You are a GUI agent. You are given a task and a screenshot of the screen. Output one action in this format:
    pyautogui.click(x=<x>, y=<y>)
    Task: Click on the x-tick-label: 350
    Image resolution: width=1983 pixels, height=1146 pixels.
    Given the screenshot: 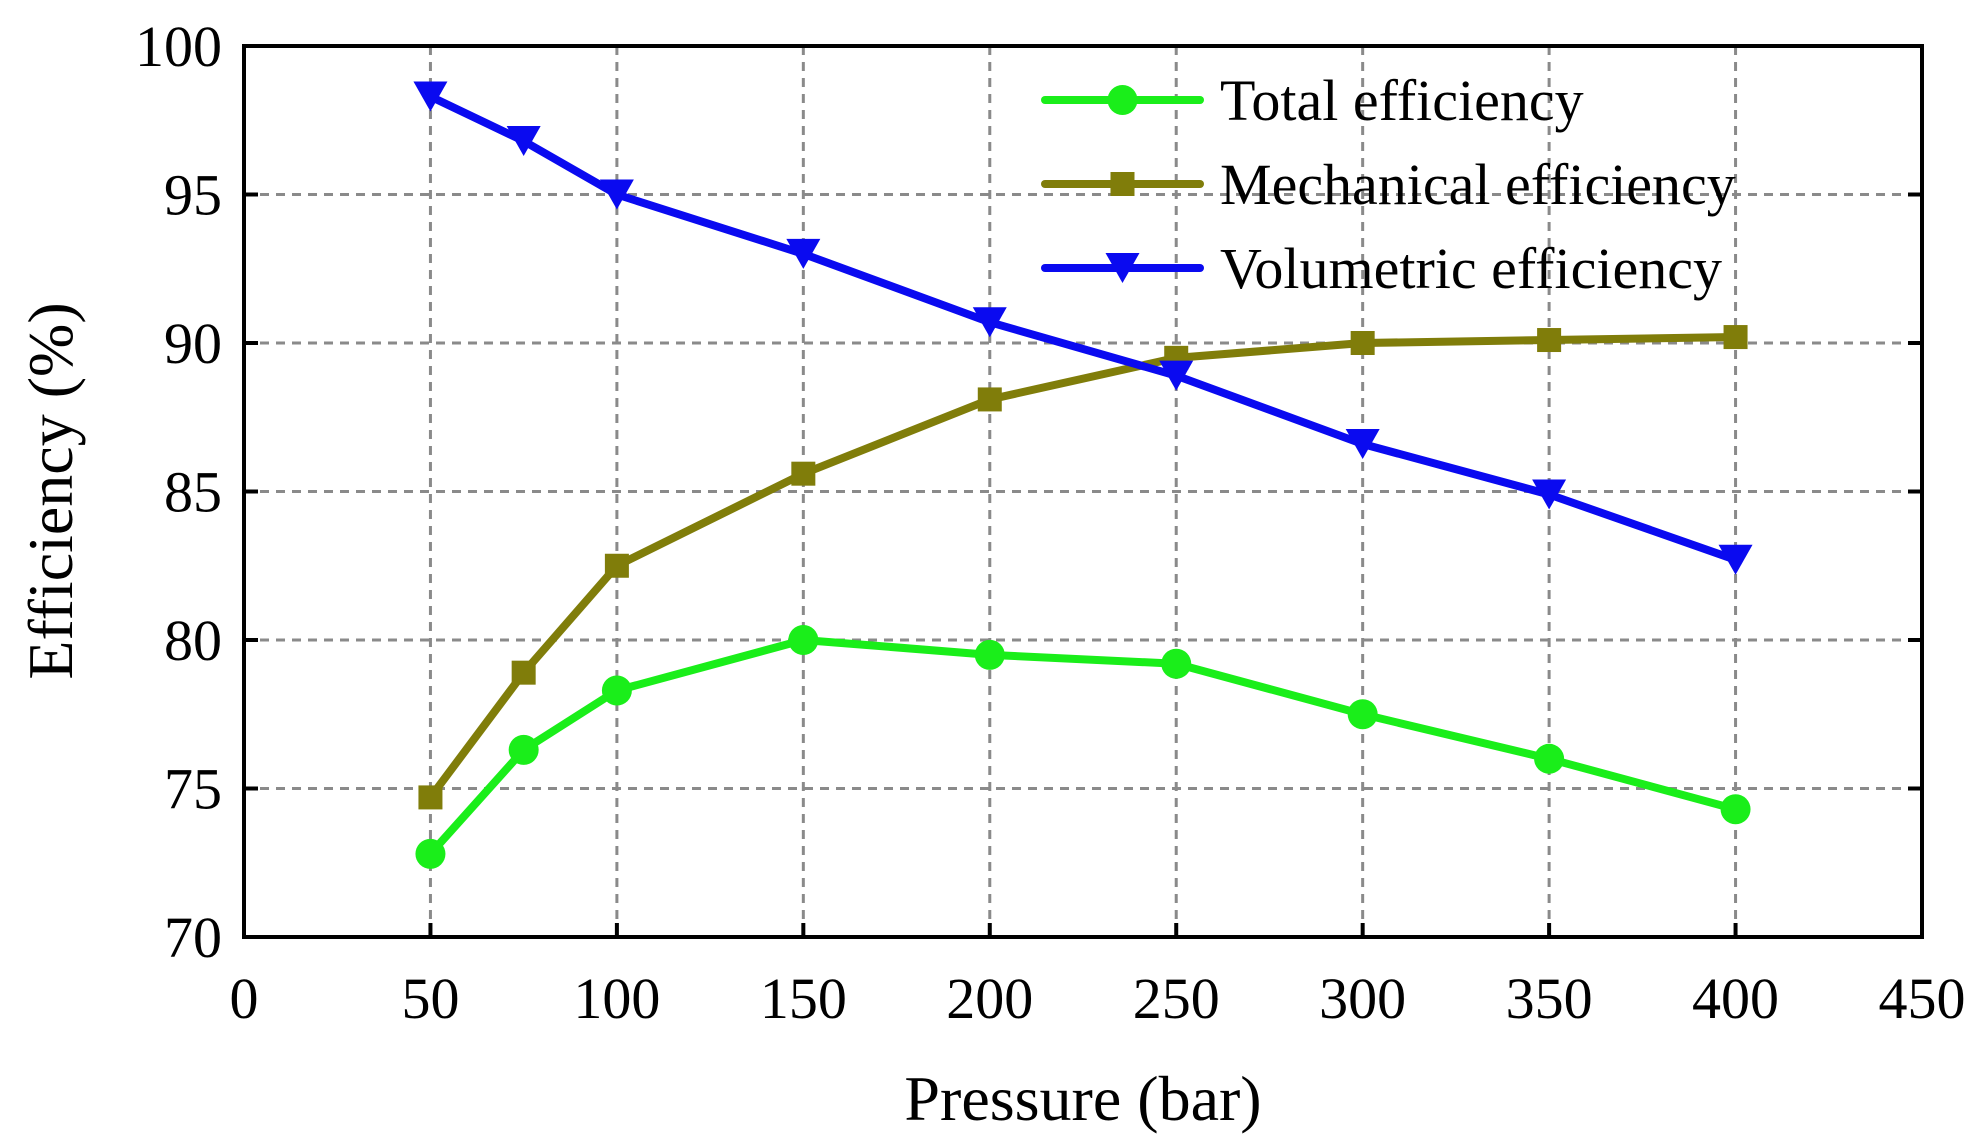 What is the action you would take?
    pyautogui.click(x=1549, y=998)
    